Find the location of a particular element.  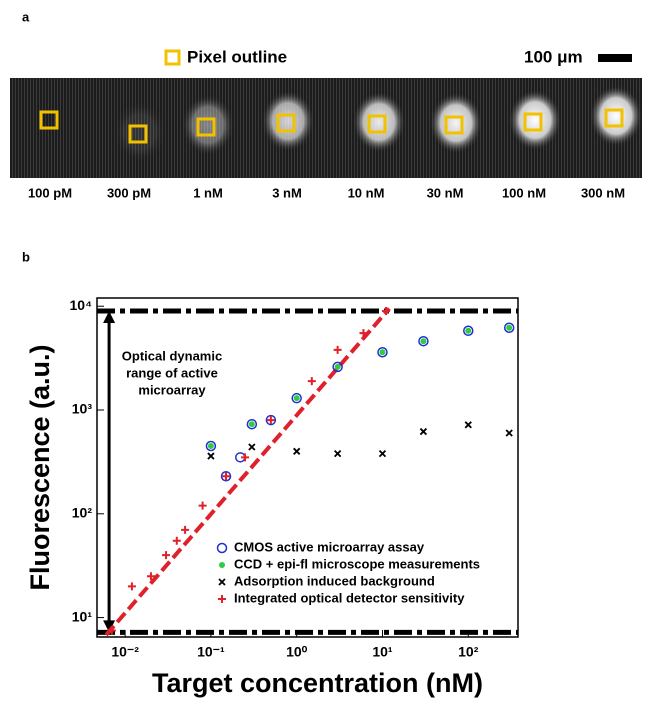

annotation: Optical dynamic is located at coordinates (172, 355).